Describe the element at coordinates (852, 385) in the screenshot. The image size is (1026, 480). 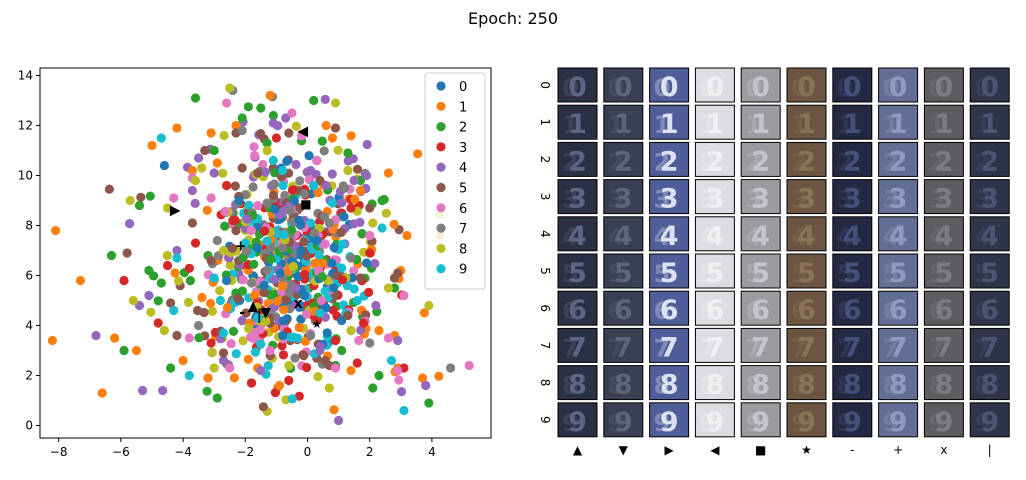
I see `cell-digit: 8` at that location.